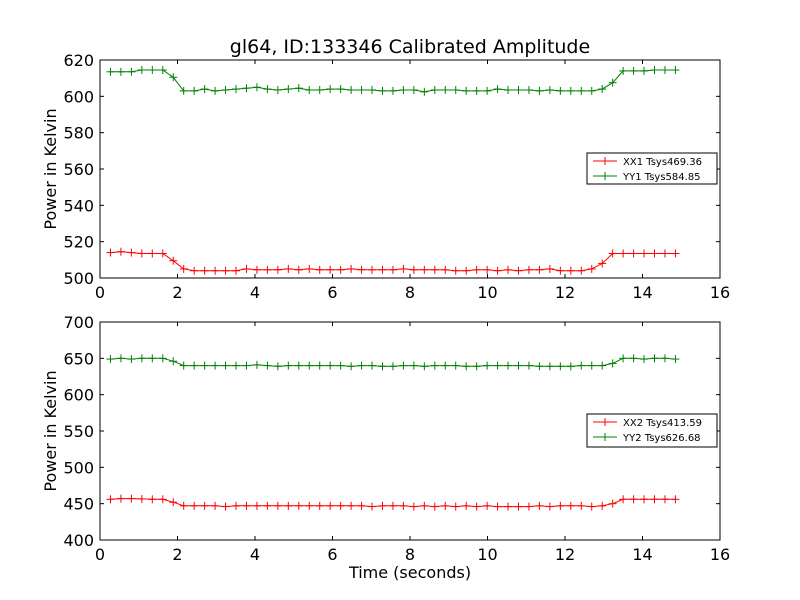  What do you see at coordinates (565, 292) in the screenshot?
I see `x-tick-label: 12` at bounding box center [565, 292].